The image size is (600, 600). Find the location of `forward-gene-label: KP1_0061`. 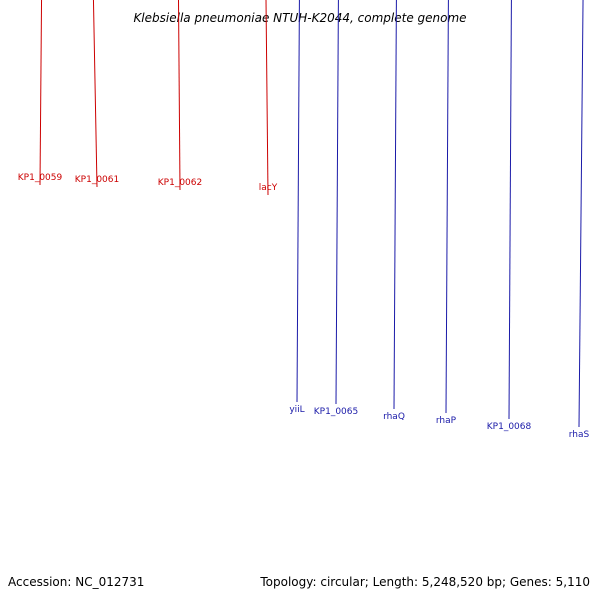

forward-gene-label: KP1_0061 is located at coordinates (97, 180).